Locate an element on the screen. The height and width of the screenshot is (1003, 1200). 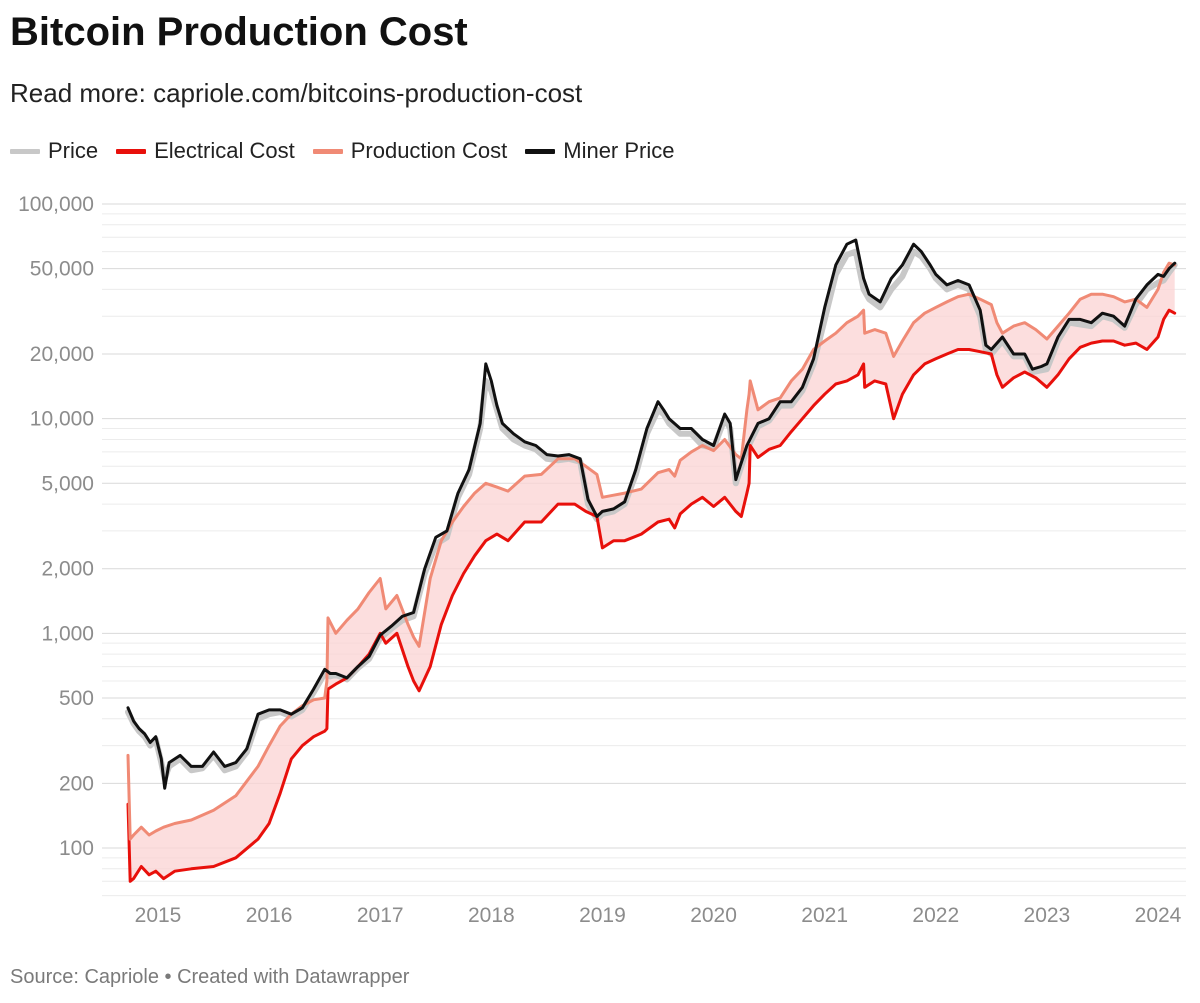
legend-item-price: Price is located at coordinates (54, 151).